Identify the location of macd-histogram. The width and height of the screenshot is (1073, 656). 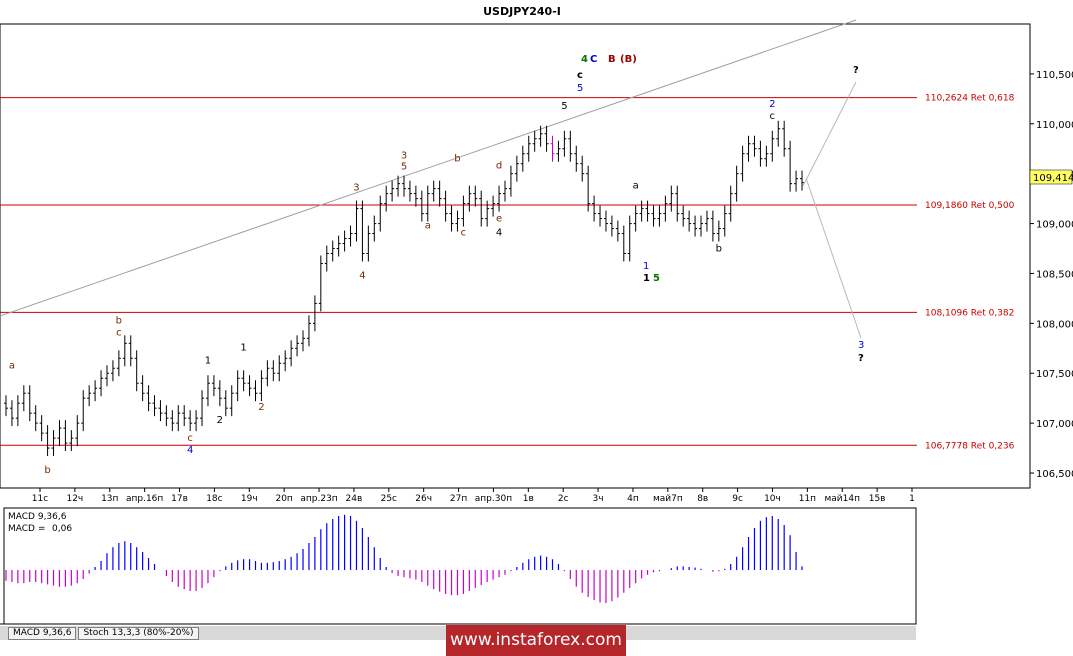
(459, 558).